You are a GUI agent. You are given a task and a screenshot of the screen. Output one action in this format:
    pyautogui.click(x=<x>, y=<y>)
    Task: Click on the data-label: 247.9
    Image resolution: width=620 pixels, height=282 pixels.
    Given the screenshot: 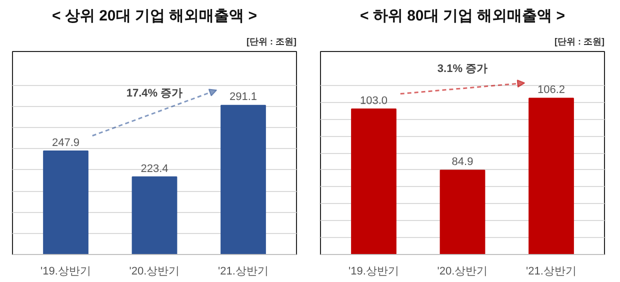 What is the action you would take?
    pyautogui.click(x=66, y=142)
    